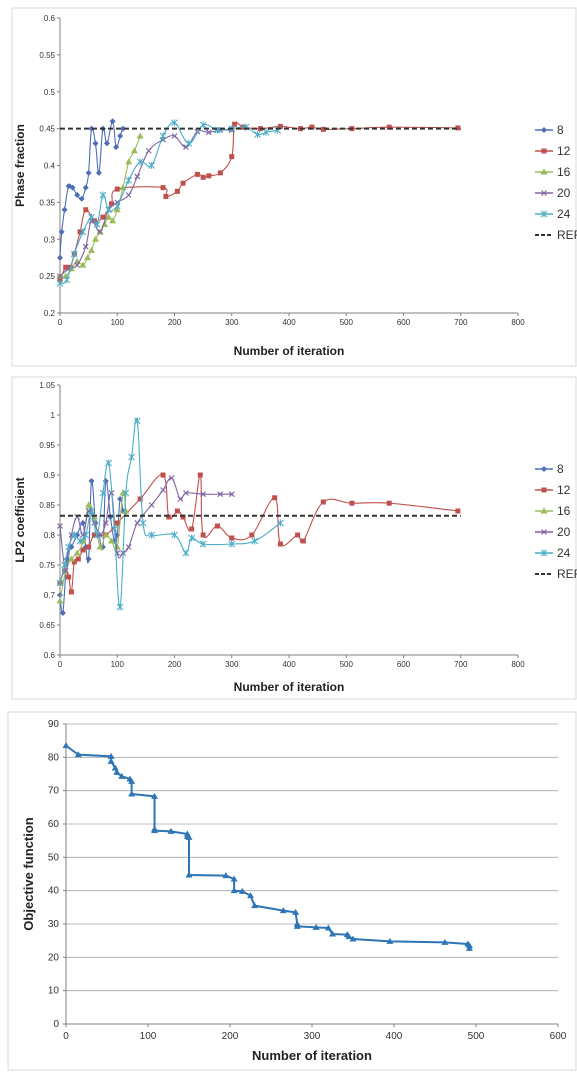  What do you see at coordinates (556, 574) in the screenshot?
I see `legend-entry: REF` at bounding box center [556, 574].